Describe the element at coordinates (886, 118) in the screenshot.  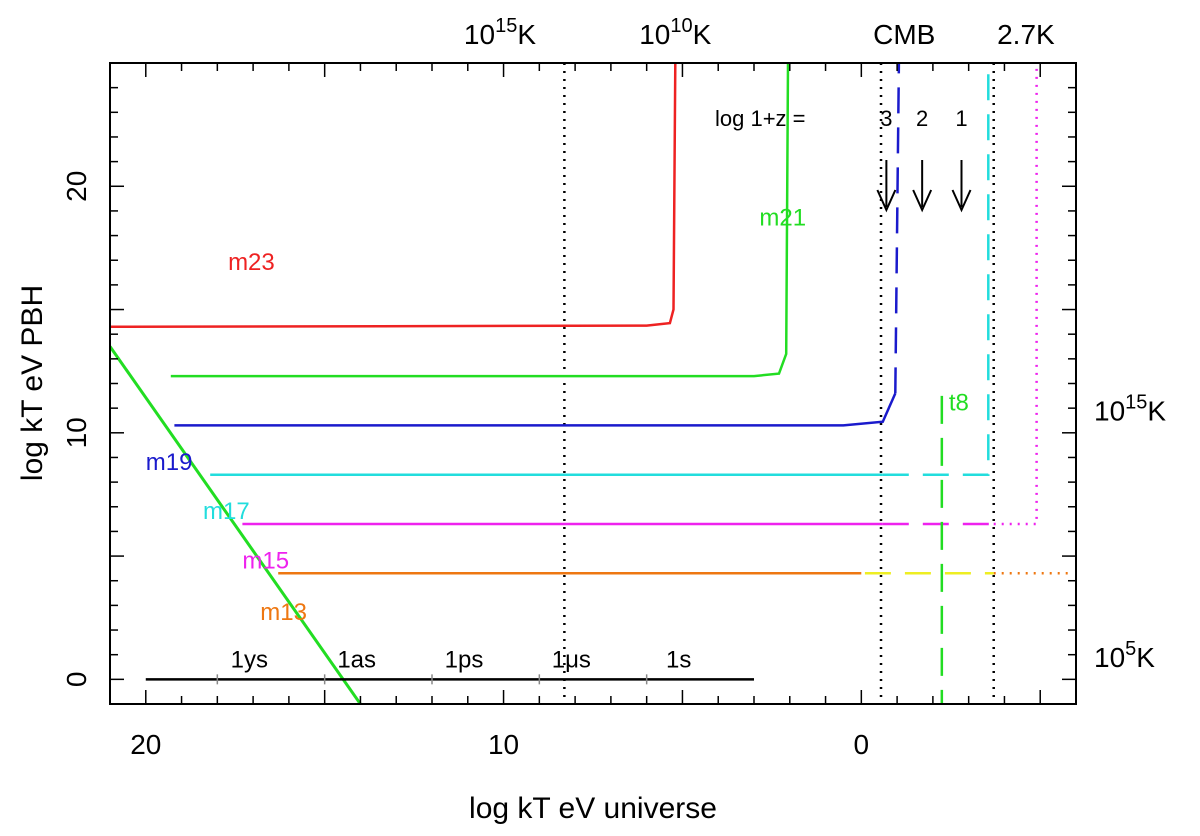
I see `redshift-value-0: 3` at that location.